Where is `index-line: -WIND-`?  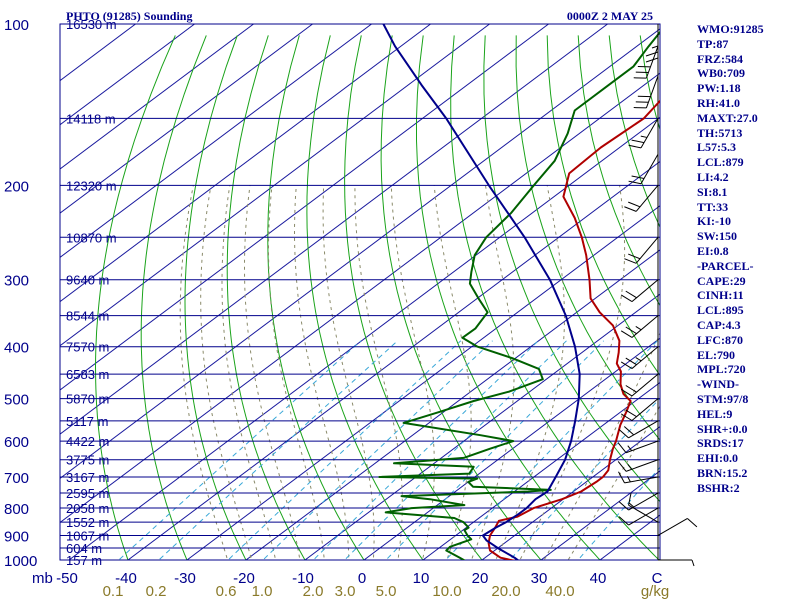 index-line: -WIND- is located at coordinates (718, 384).